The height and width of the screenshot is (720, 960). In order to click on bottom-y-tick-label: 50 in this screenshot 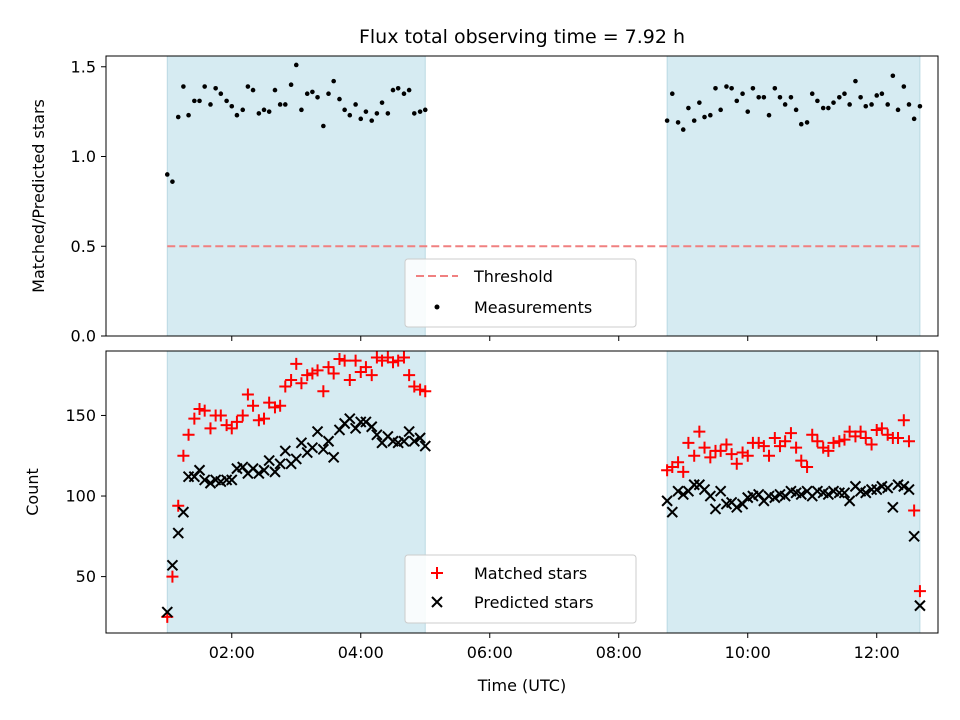, I will do `click(86, 576)`.